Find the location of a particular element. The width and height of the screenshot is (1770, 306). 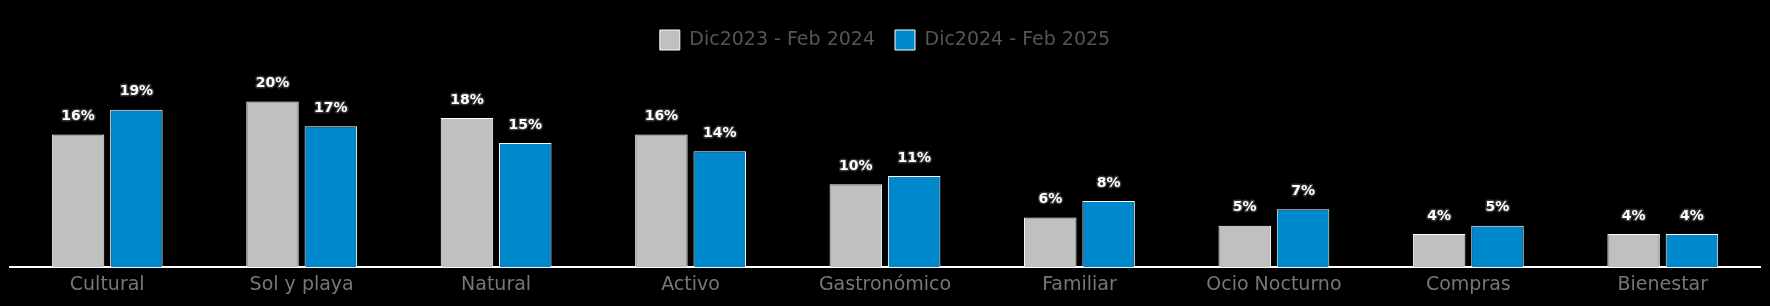

data-label: 7% is located at coordinates (1303, 189).